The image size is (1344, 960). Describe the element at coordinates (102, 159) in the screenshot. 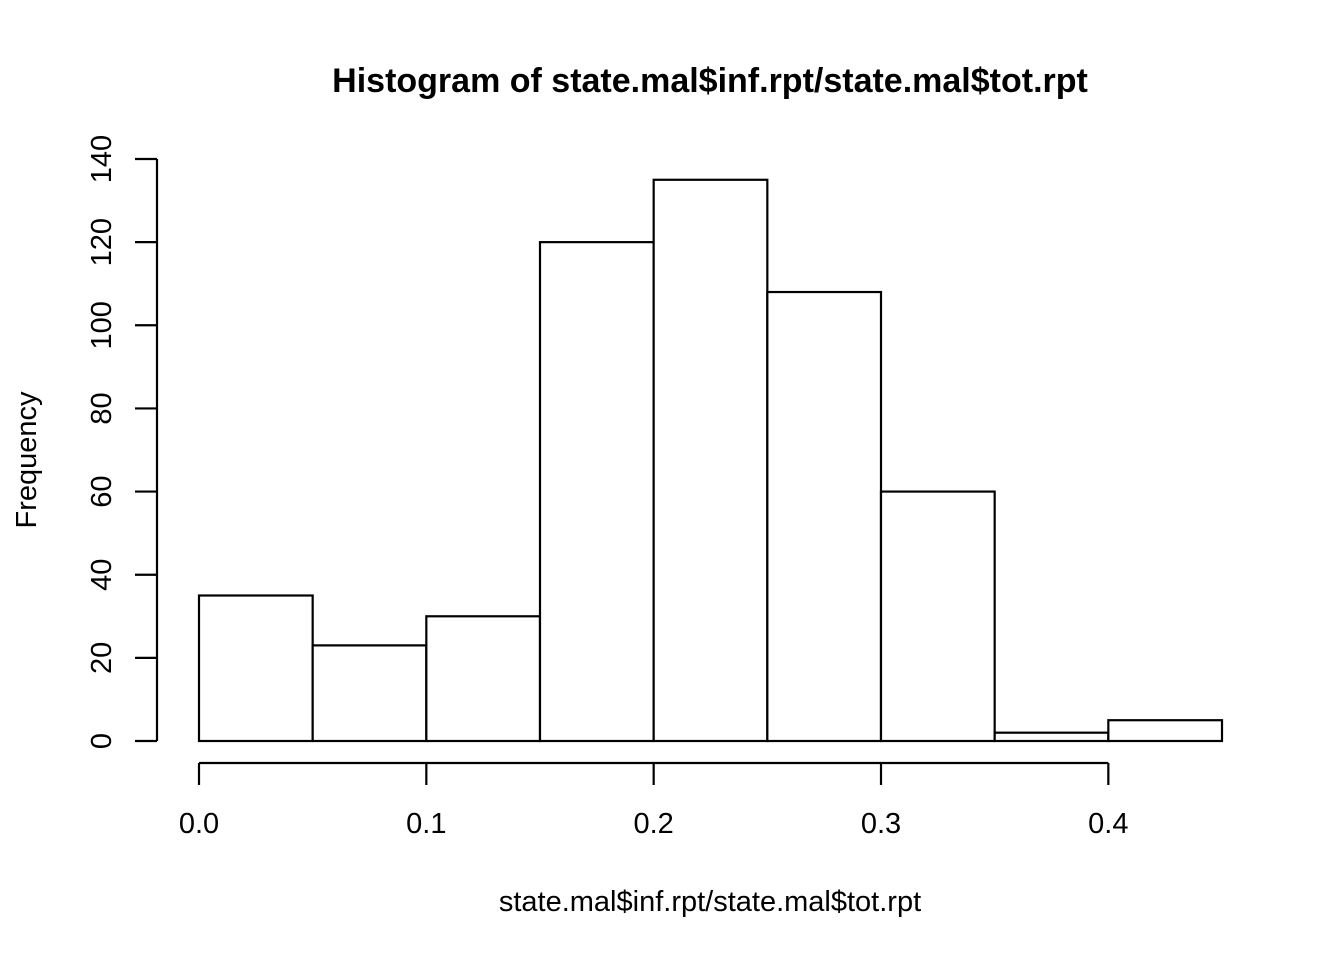

I see `y-tick-label: 140` at that location.